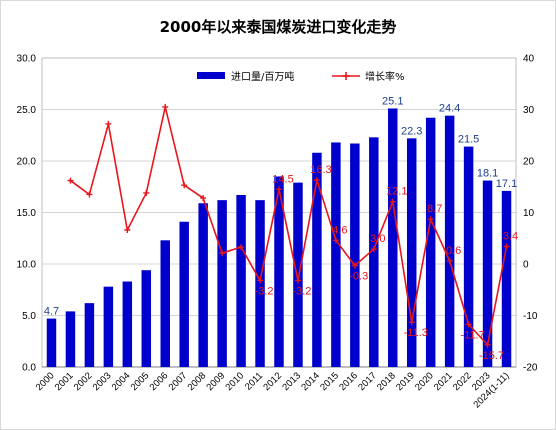  I want to click on bar-data-label: 17.1, so click(506, 184).